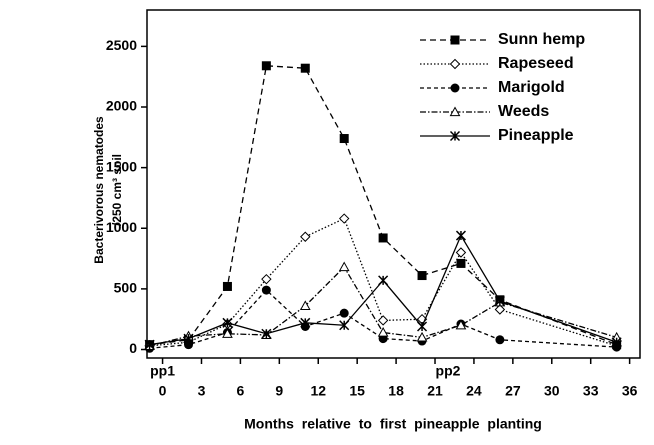  Describe the element at coordinates (552, 391) in the screenshot. I see `x-tick-label: 30` at that location.